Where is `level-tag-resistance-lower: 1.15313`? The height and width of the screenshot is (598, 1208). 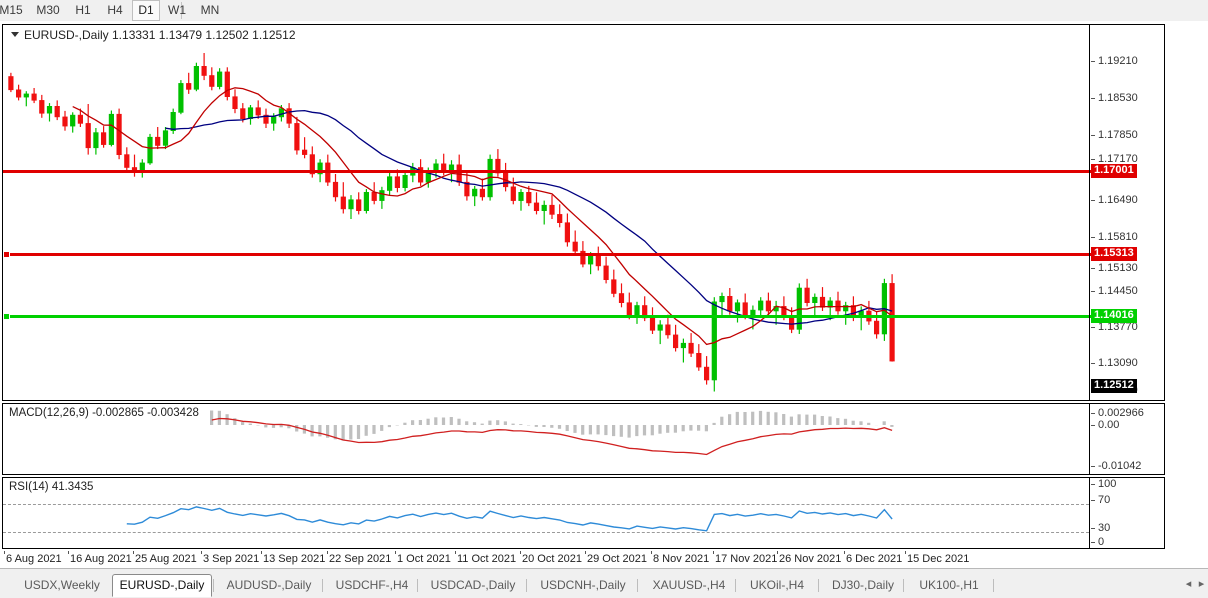
level-tag-resistance-lower: 1.15313 is located at coordinates (1114, 254).